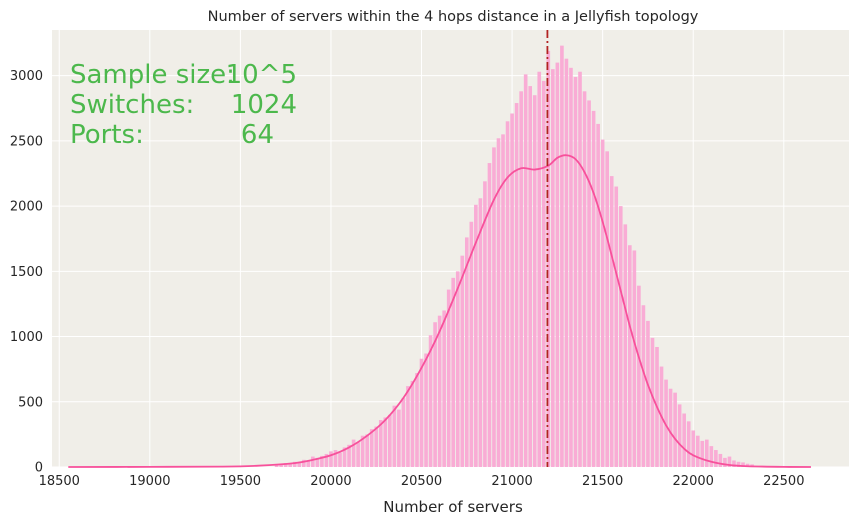 The height and width of the screenshot is (524, 859). What do you see at coordinates (26, 337) in the screenshot?
I see `y-tick-label-2: 1000` at bounding box center [26, 337].